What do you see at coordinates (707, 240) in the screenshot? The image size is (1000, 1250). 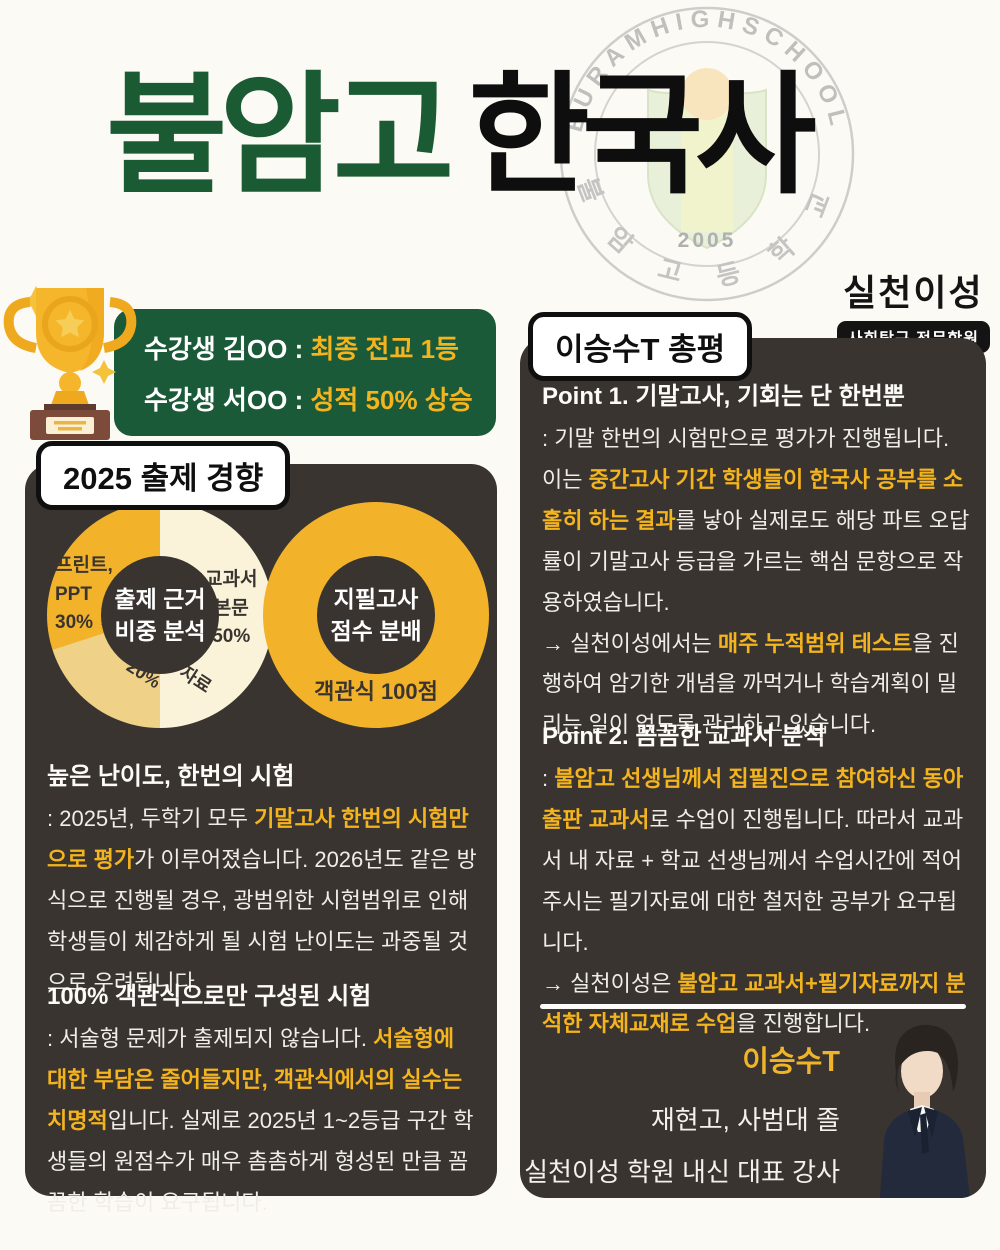 I see `emblem-year: 2005` at bounding box center [707, 240].